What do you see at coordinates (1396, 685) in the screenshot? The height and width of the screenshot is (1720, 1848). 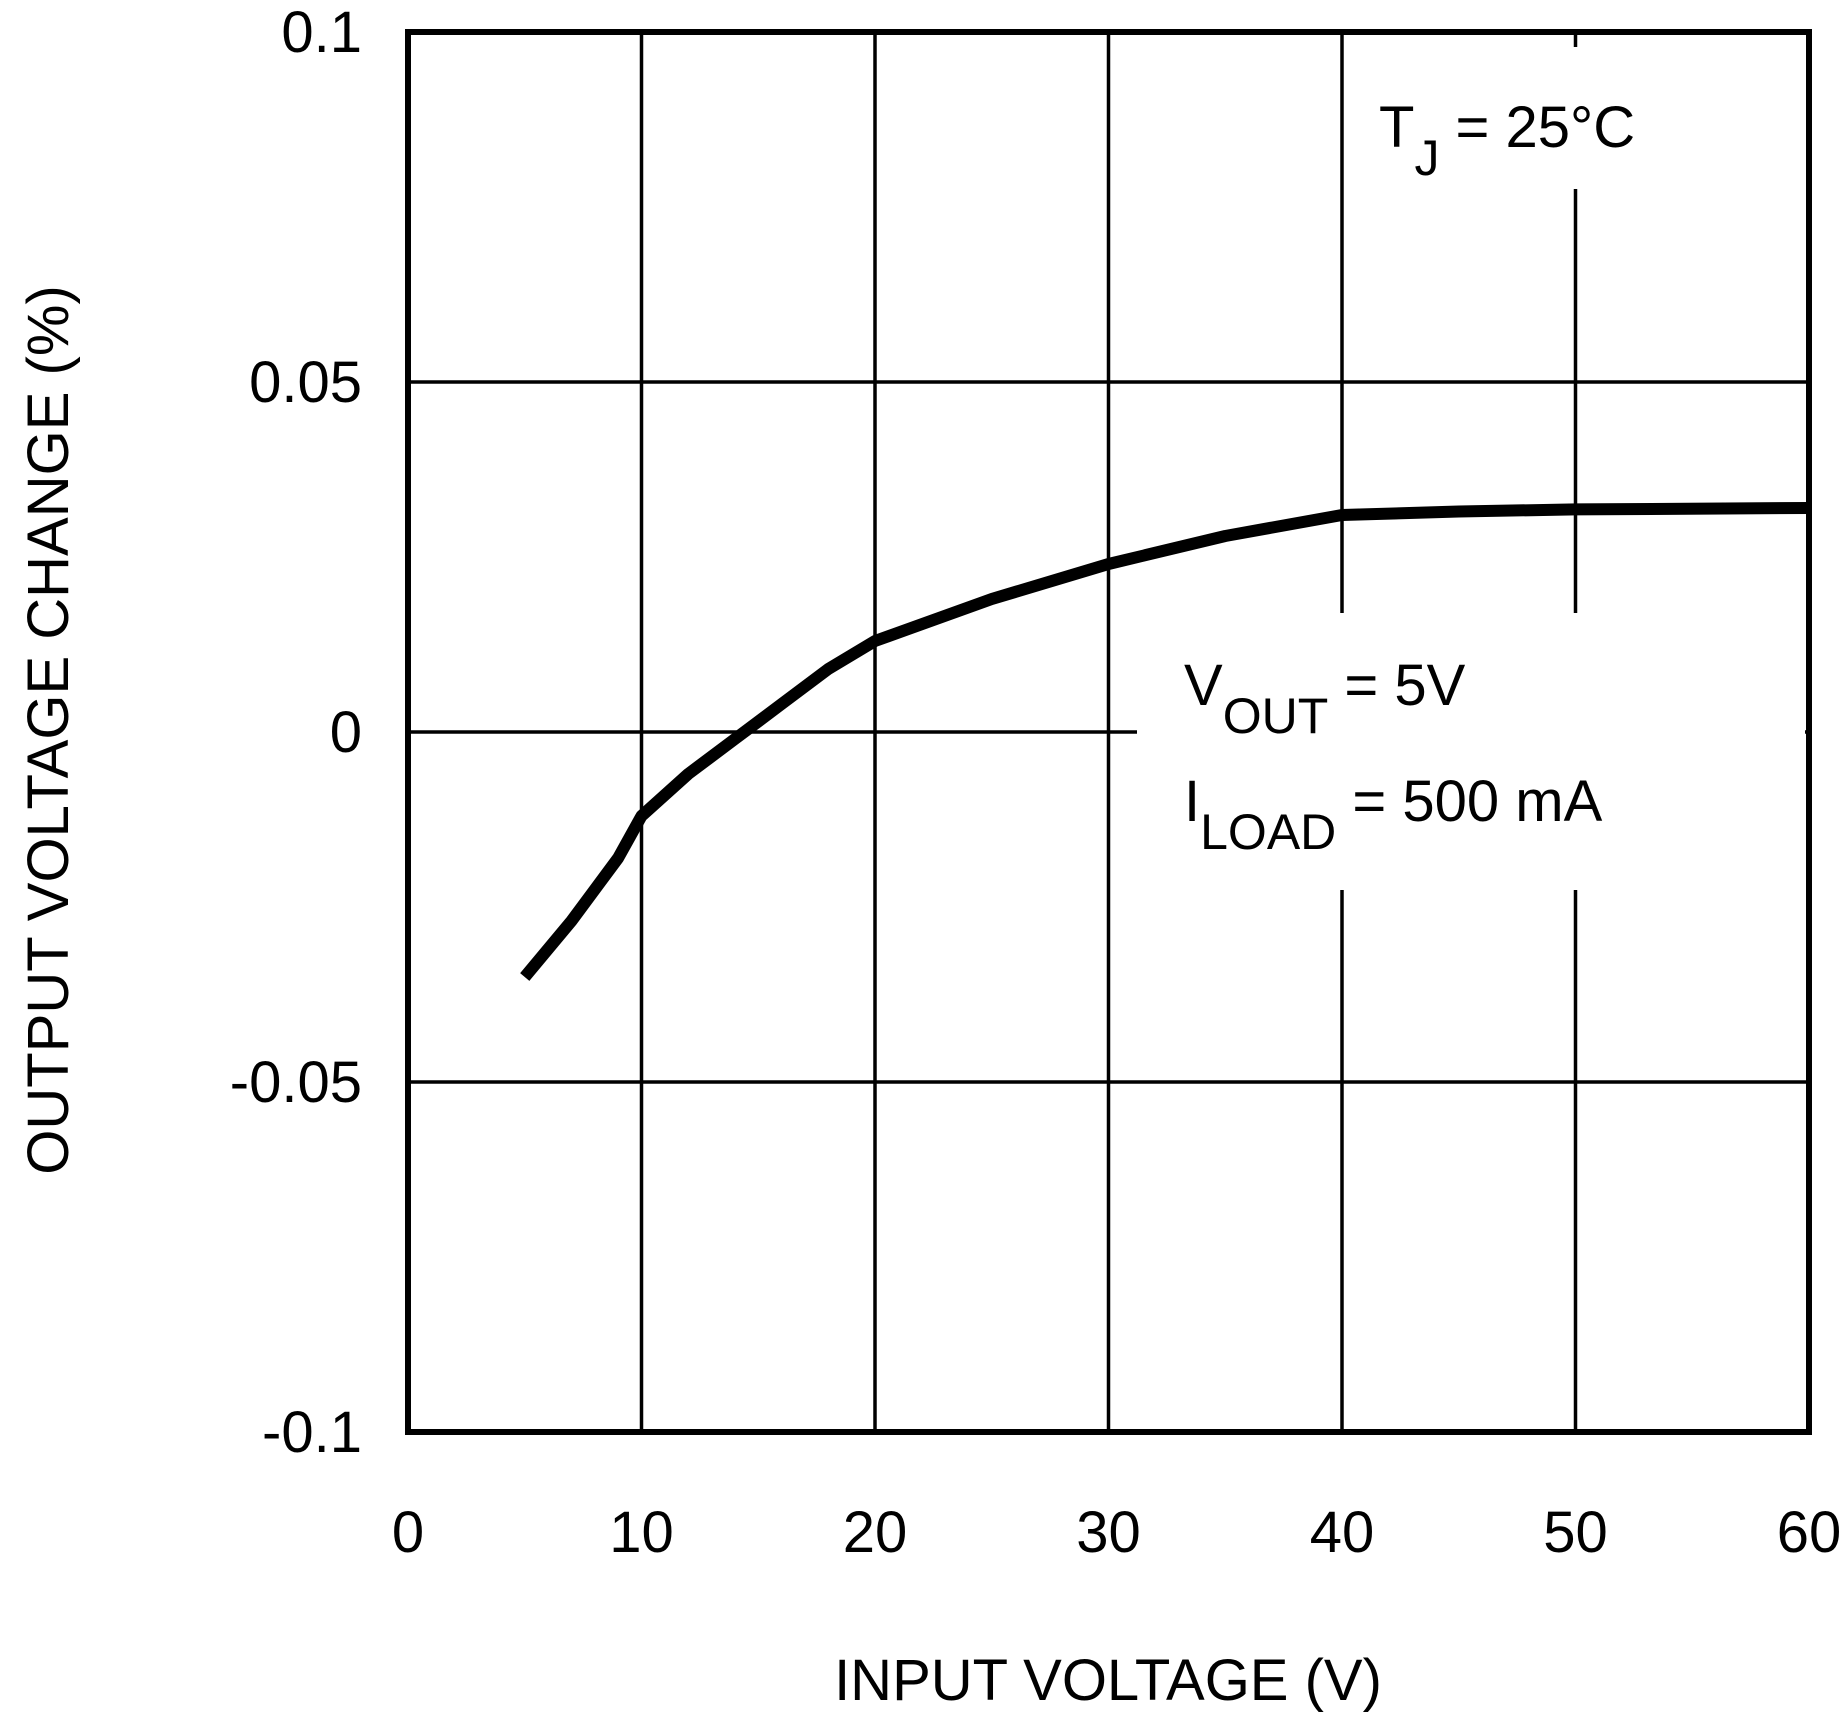 I see `annotation-text: = 5V` at bounding box center [1396, 685].